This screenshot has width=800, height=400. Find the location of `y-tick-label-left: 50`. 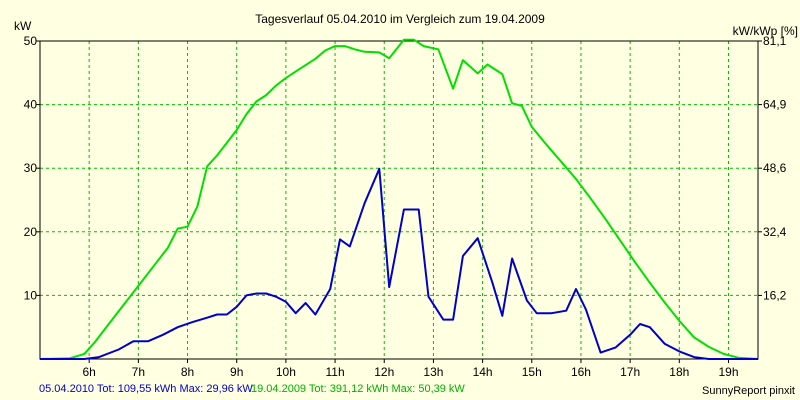

y-tick-label-left: 50 is located at coordinates (31, 41).